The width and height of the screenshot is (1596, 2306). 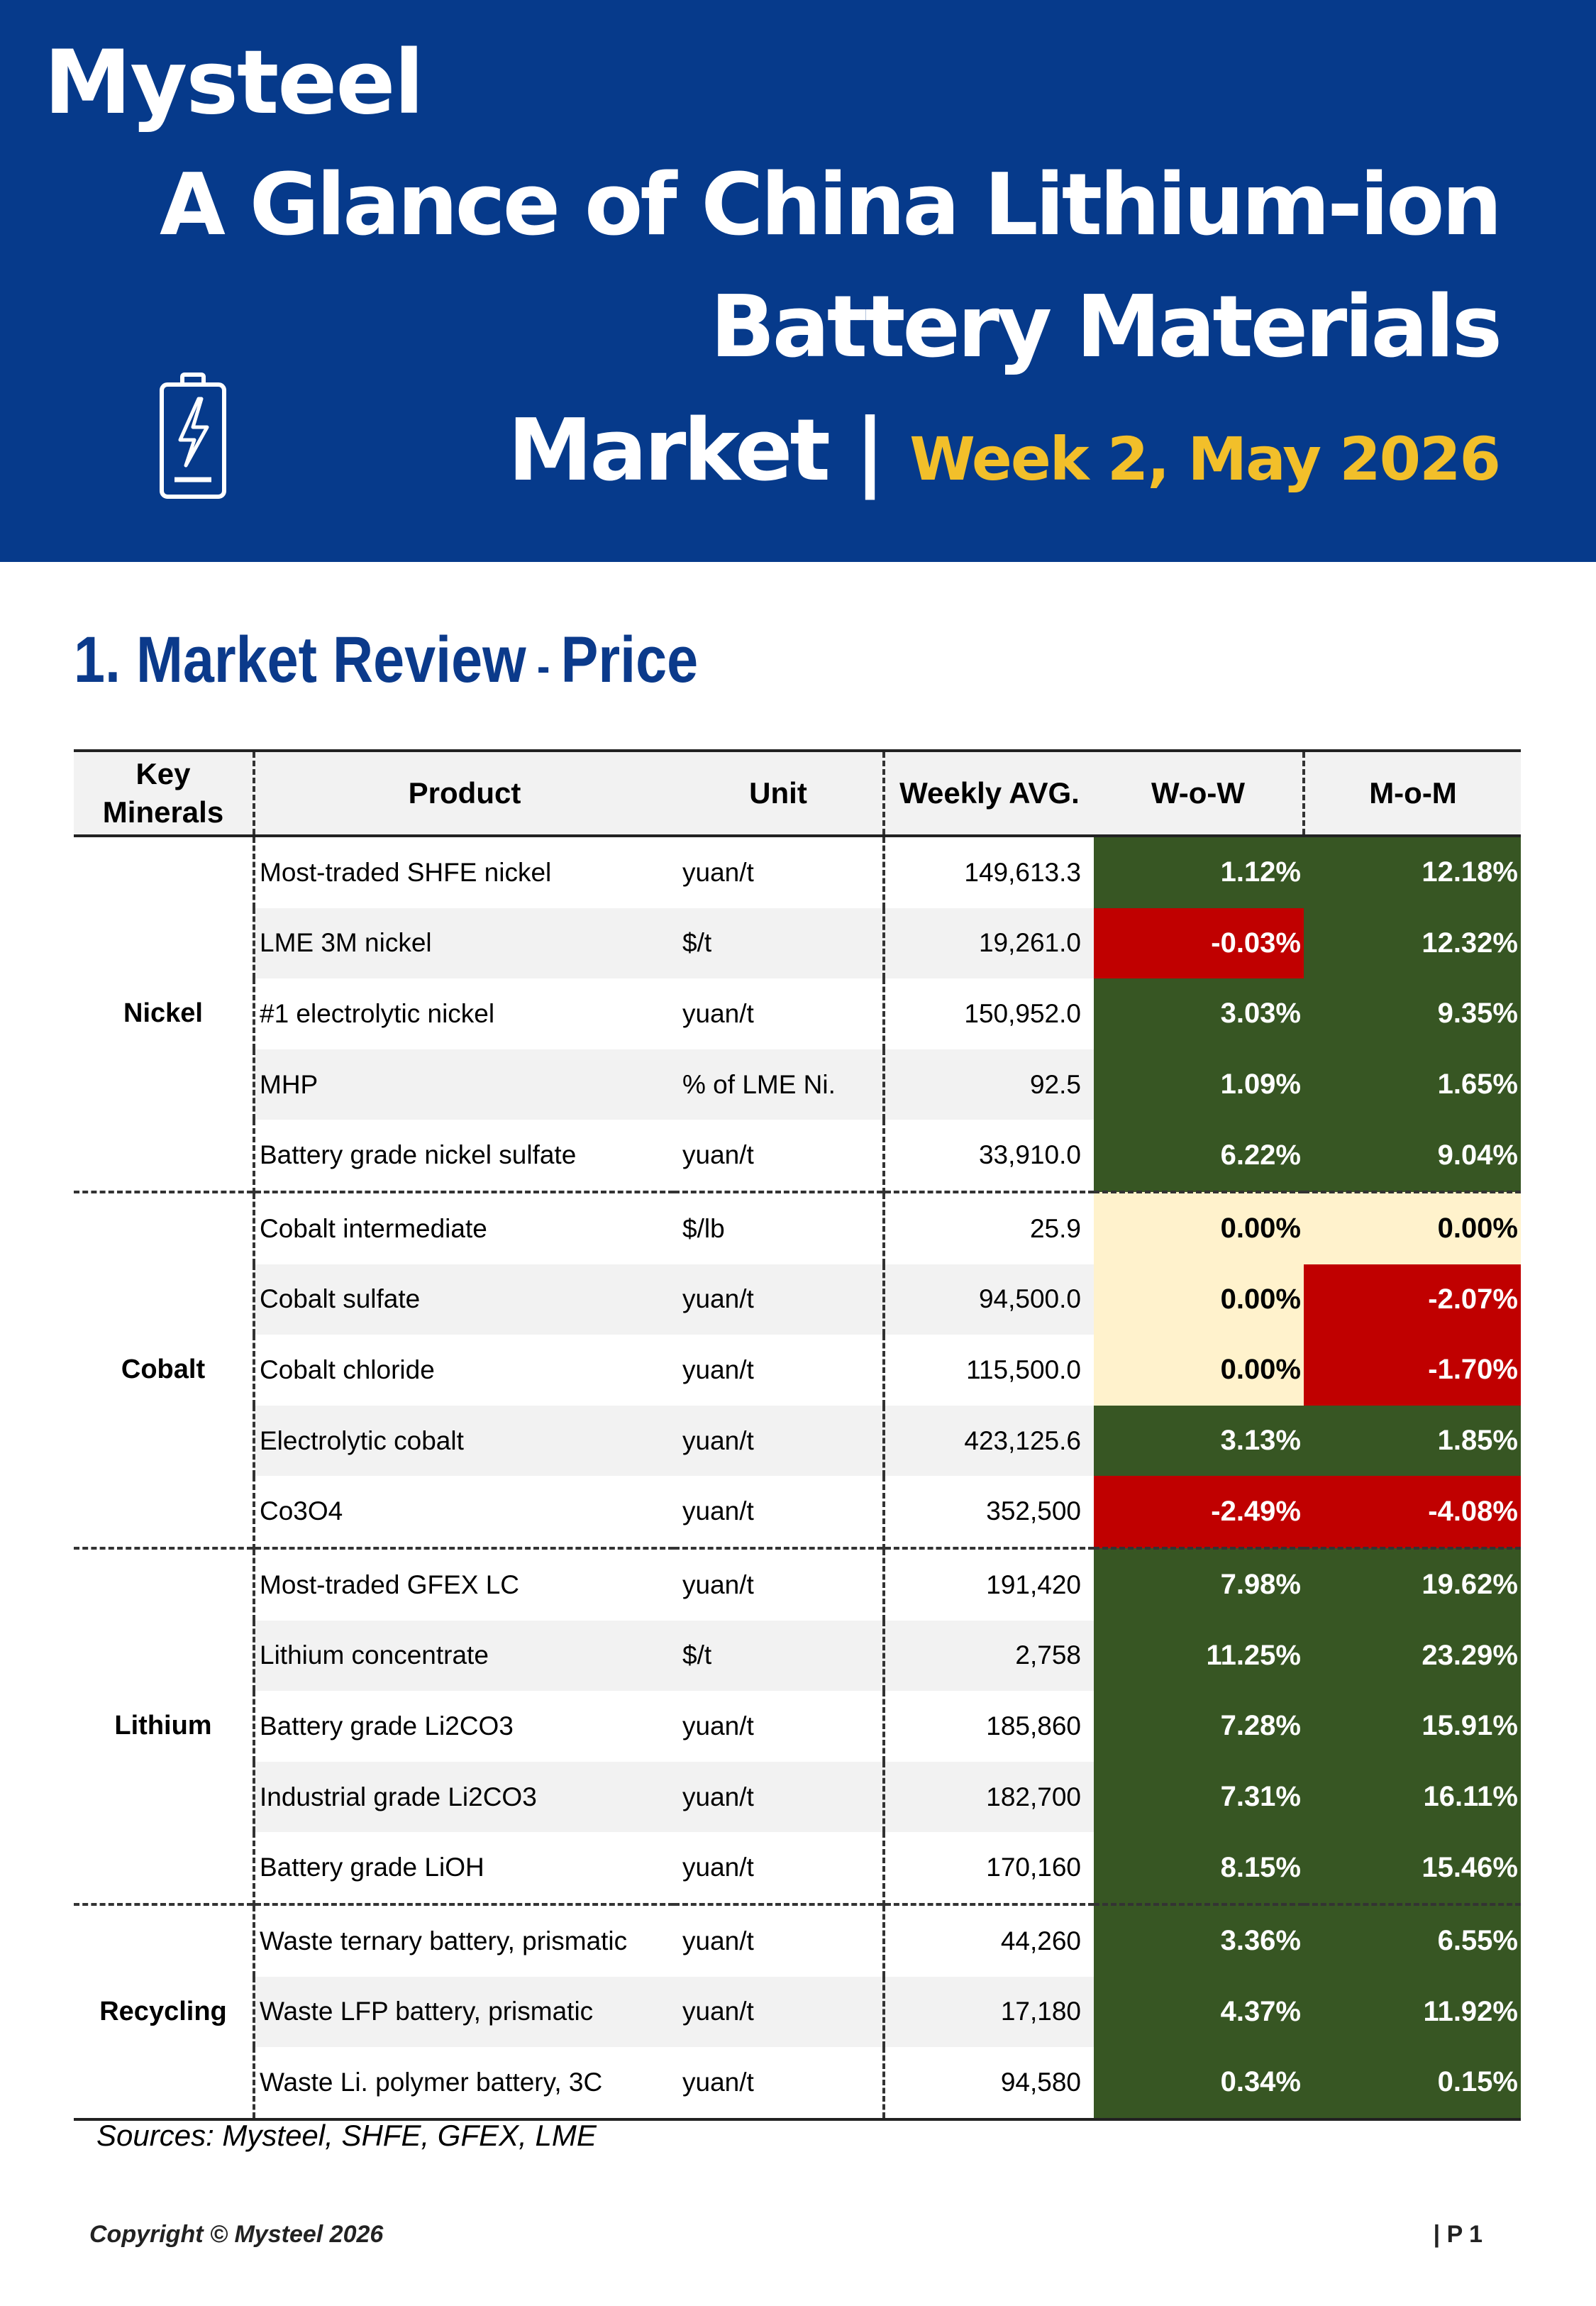 I want to click on wow-cell: 1.12%, so click(x=1199, y=872).